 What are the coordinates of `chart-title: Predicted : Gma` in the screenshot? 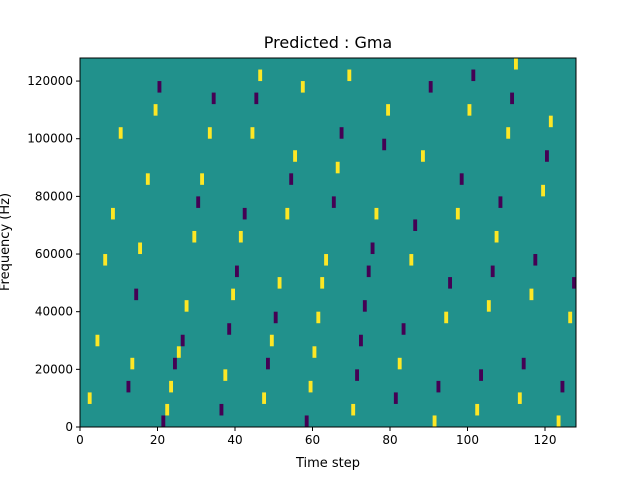 It's located at (328, 42).